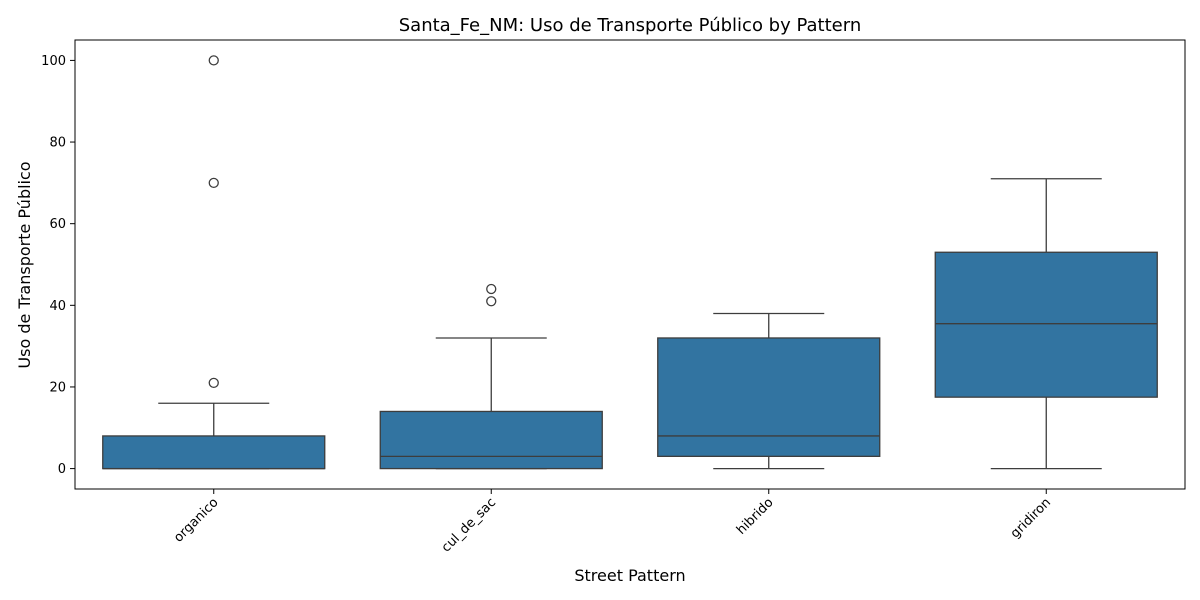 The height and width of the screenshot is (600, 1200). I want to click on y-tick-label: 0, so click(62, 469).